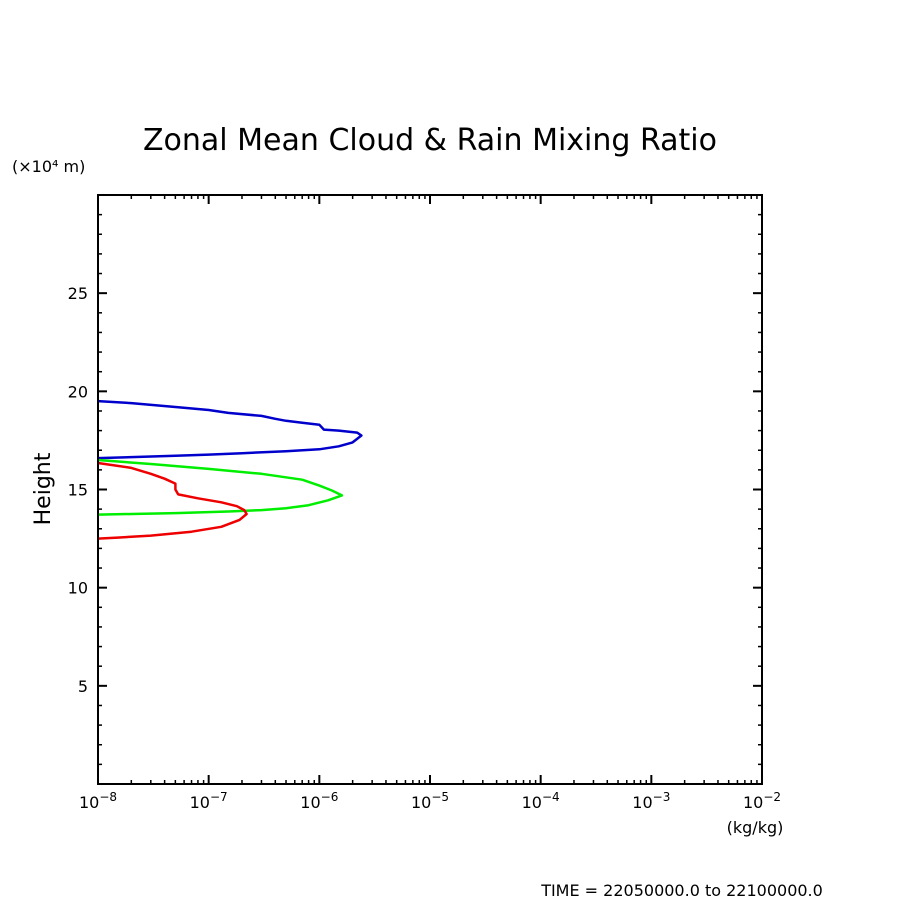  Describe the element at coordinates (209, 801) in the screenshot. I see `x-tick-label: 10⁻⁷` at that location.